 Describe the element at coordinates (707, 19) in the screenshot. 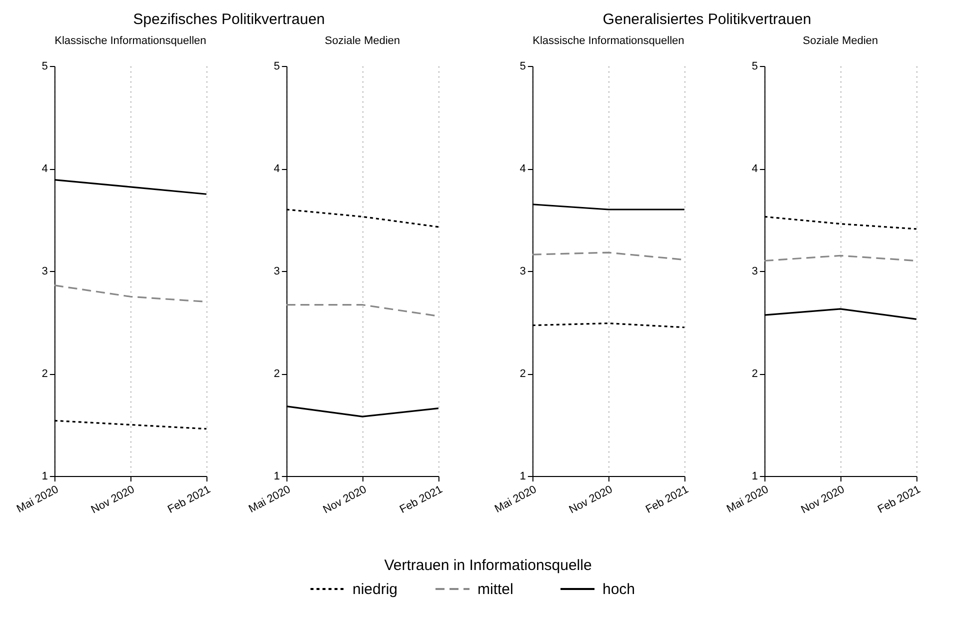

I see `chart-title: Generalisiertes Politikvertrauen` at that location.